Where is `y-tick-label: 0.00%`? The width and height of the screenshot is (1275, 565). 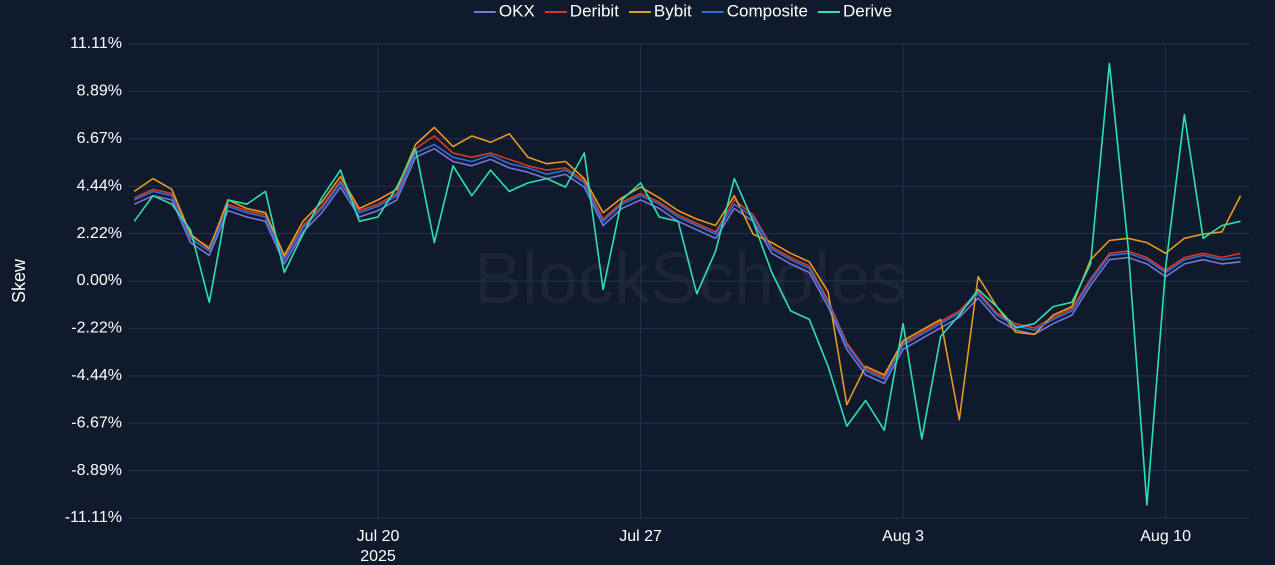
y-tick-label: 0.00% is located at coordinates (99, 280).